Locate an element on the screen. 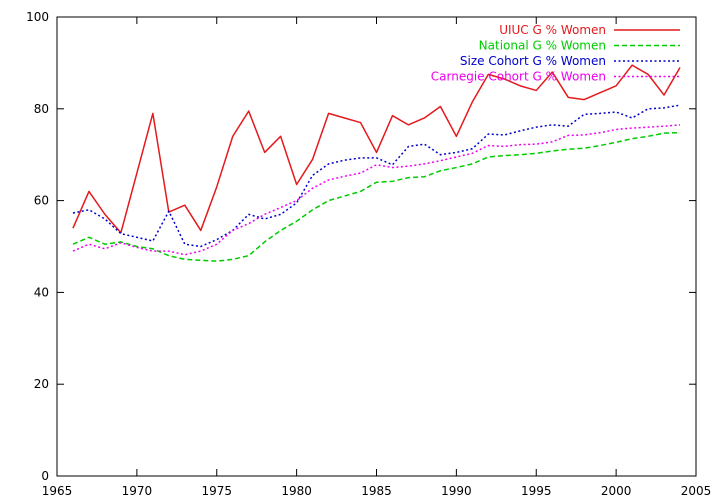 Image resolution: width=720 pixels, height=504 pixels. x-tick-label: 2000 is located at coordinates (616, 491).